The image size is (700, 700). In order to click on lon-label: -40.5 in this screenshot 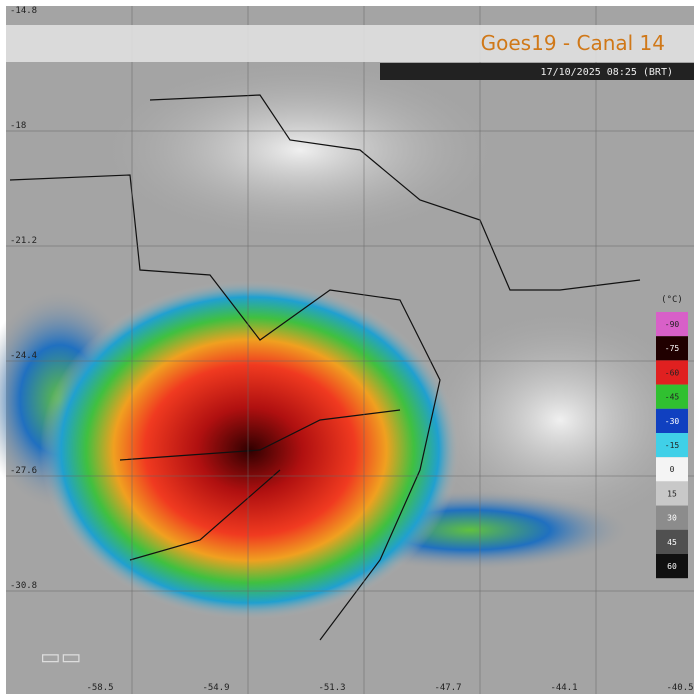, I will do `click(679, 688)`.